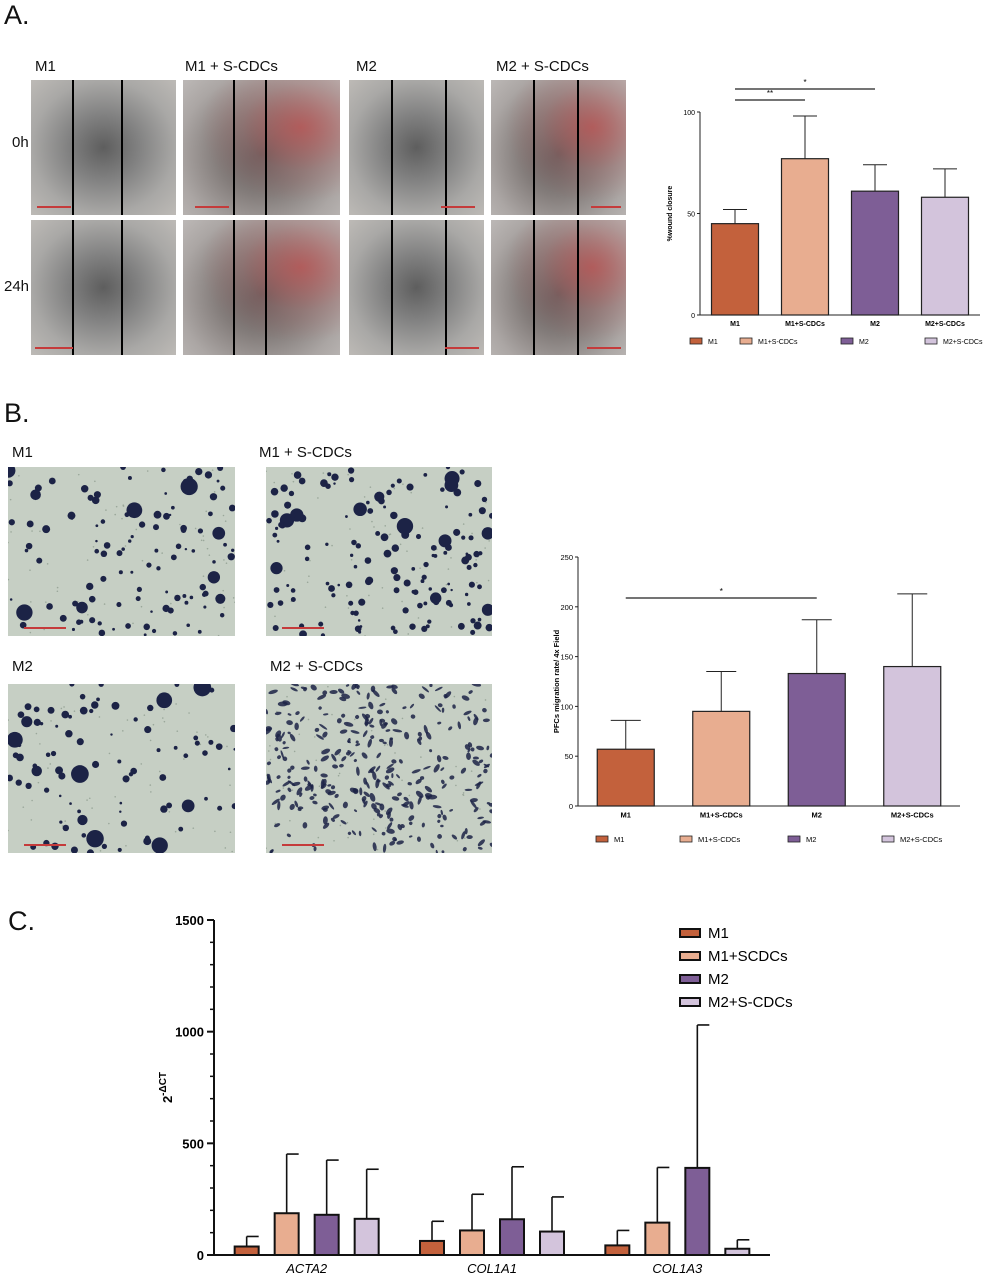 The image size is (989, 1278). I want to click on wound-image-m1-scdcs-0h, so click(261, 147).